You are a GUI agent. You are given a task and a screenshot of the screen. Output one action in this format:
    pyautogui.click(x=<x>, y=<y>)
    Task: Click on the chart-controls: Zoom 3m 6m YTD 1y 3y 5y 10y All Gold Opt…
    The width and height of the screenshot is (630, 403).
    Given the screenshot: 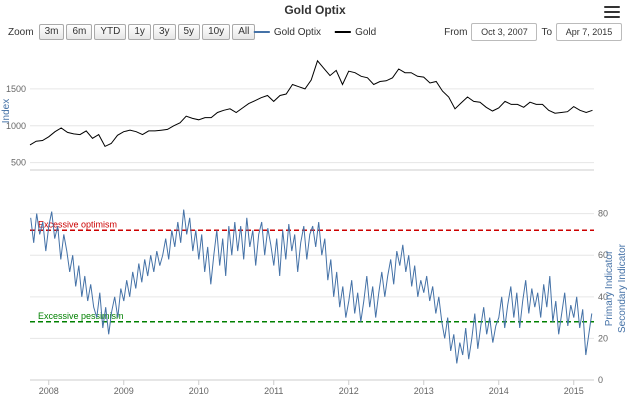 What is the action you would take?
    pyautogui.click(x=315, y=32)
    